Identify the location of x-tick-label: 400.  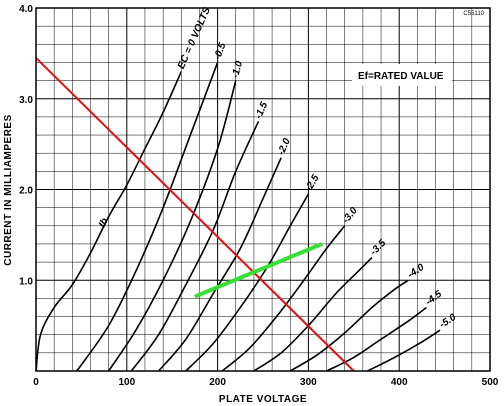
(399, 382).